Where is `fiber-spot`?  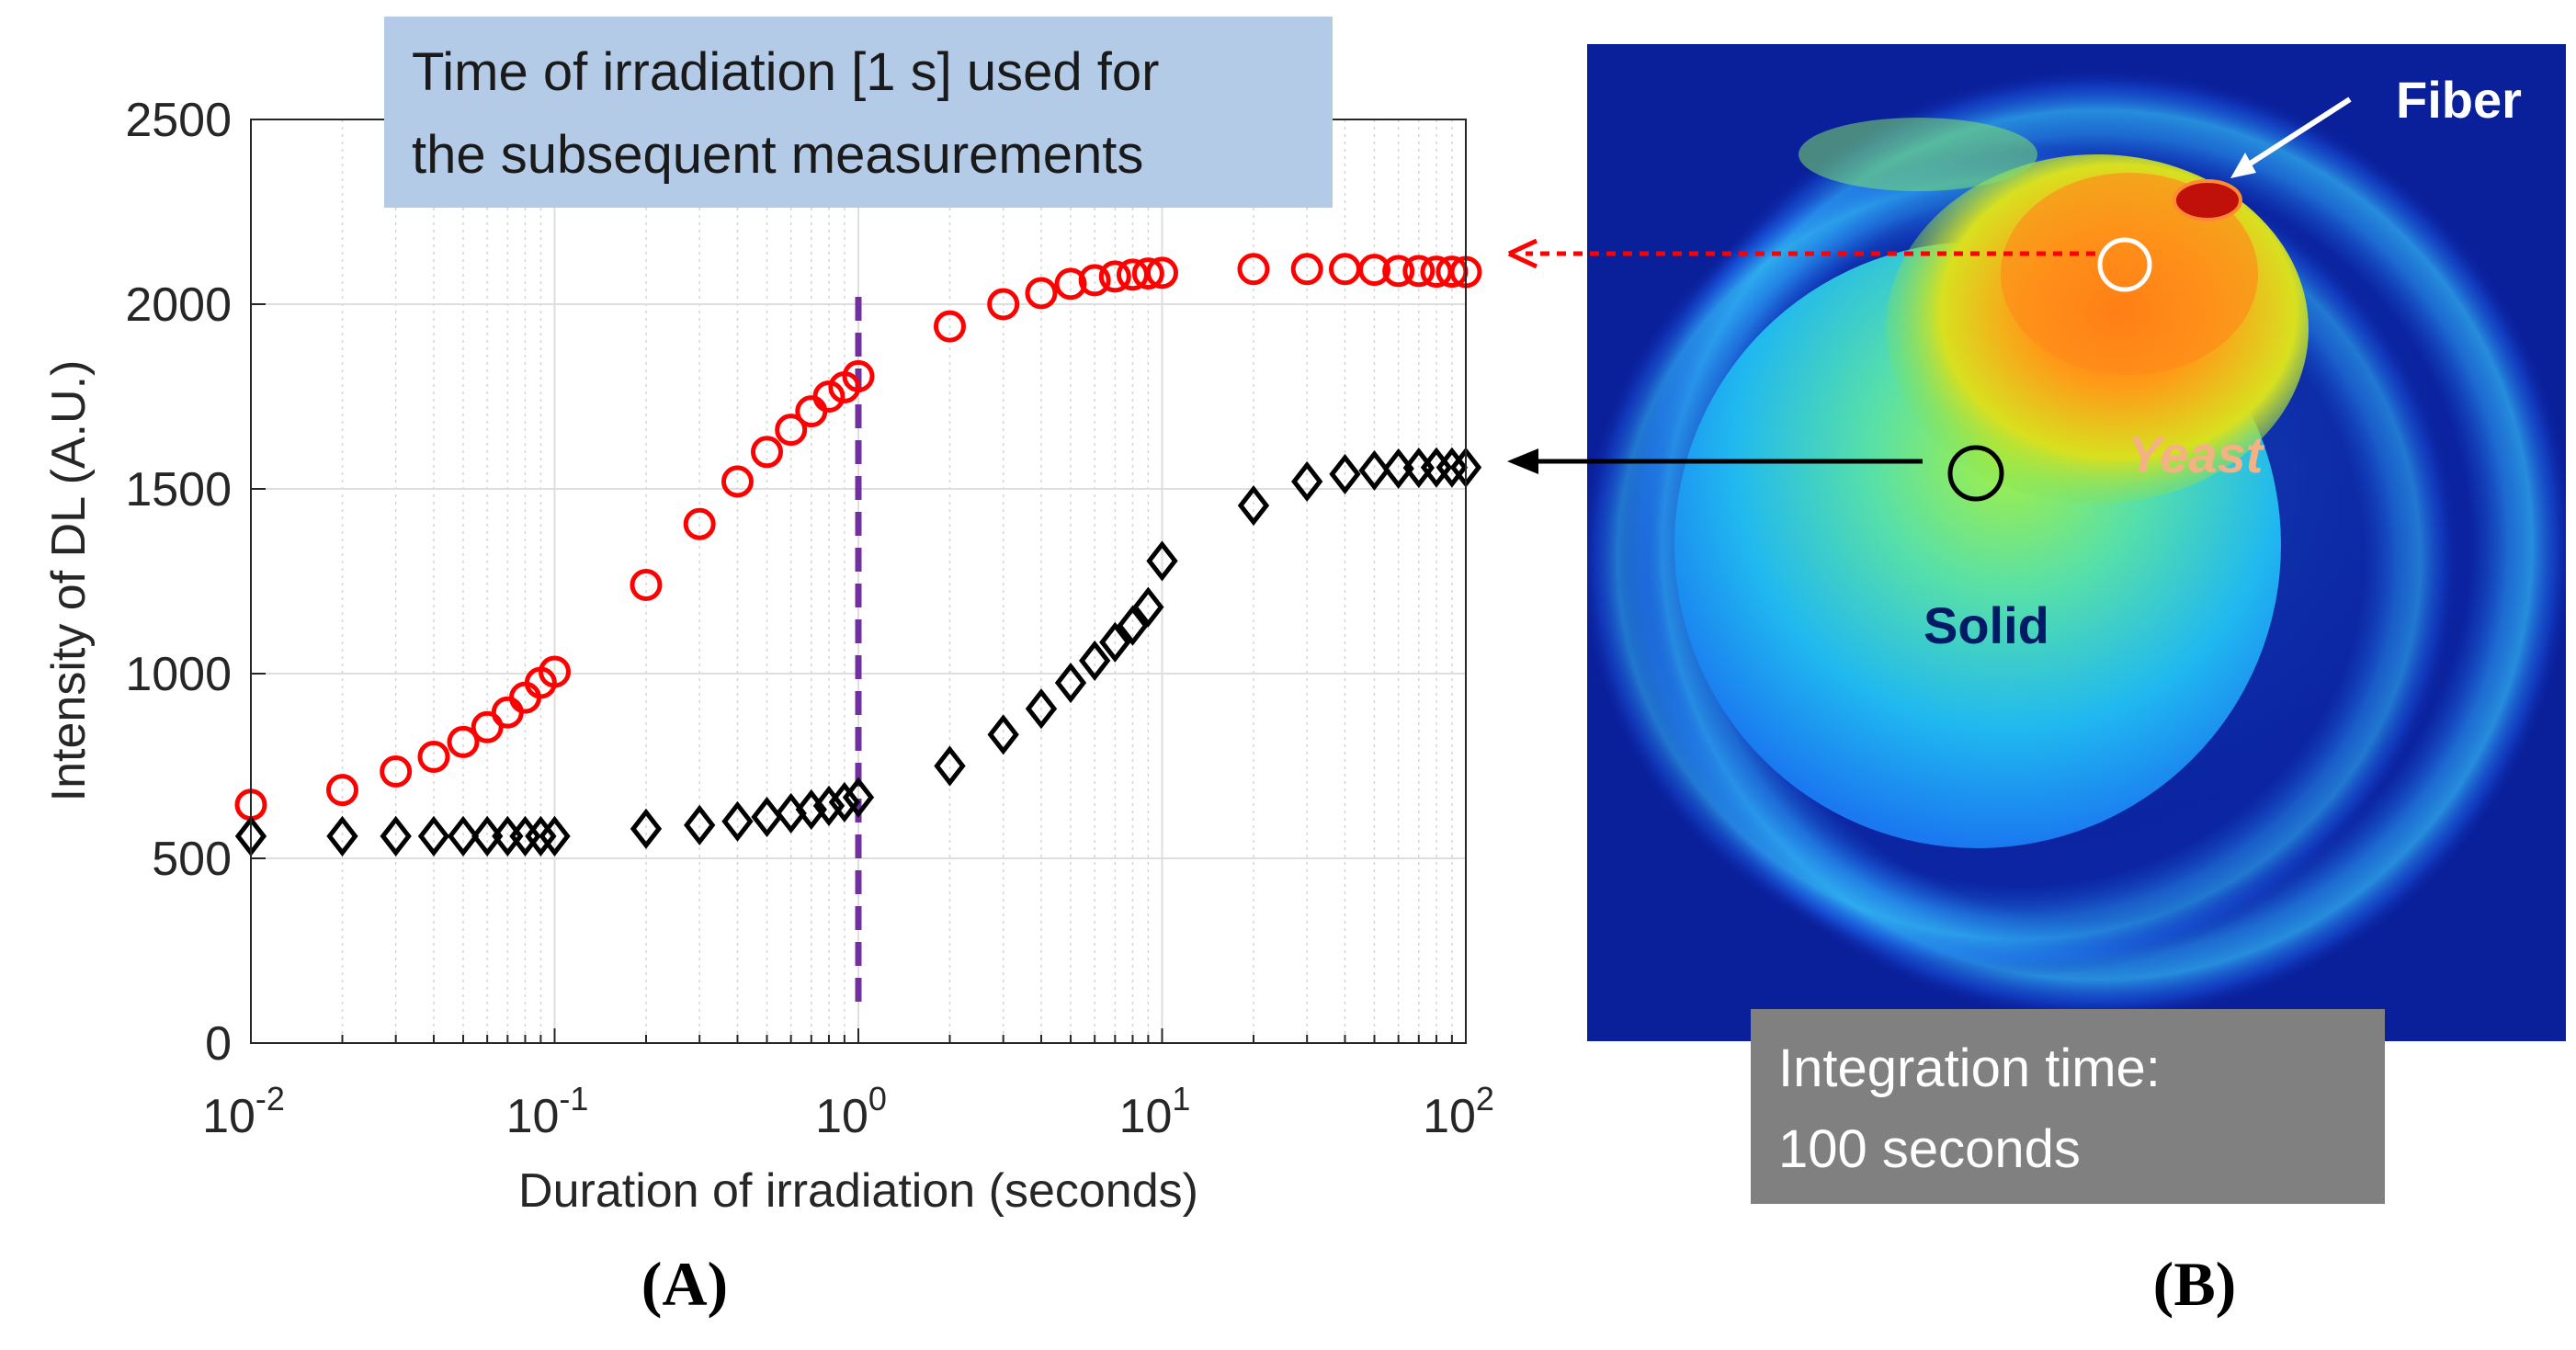 fiber-spot is located at coordinates (2207, 200).